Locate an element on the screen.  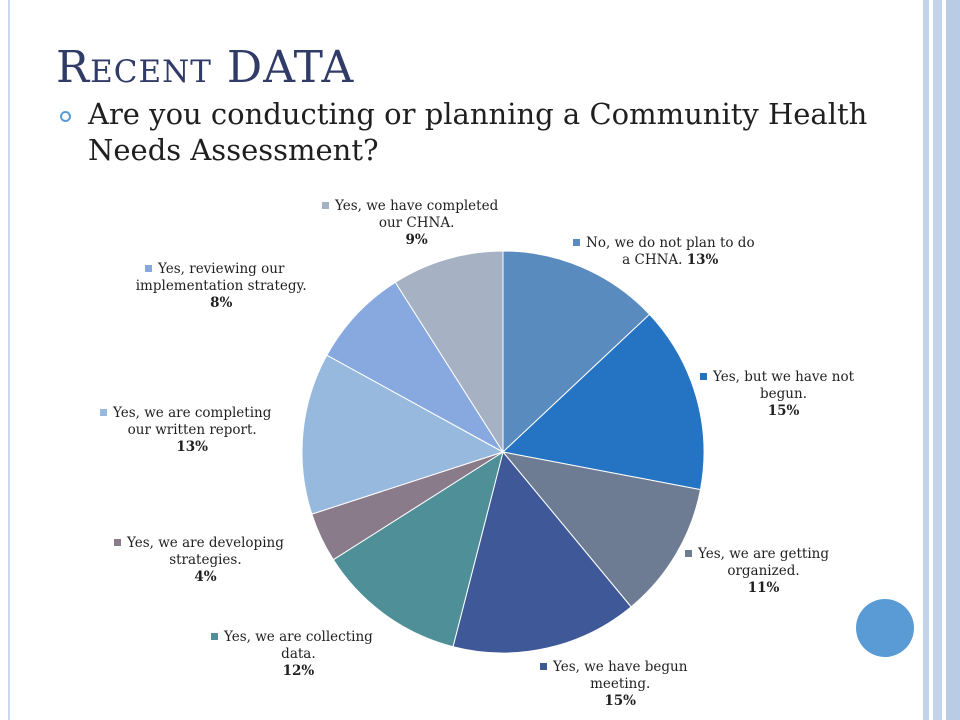
slide-title: Recent DATA is located at coordinates (205, 68).